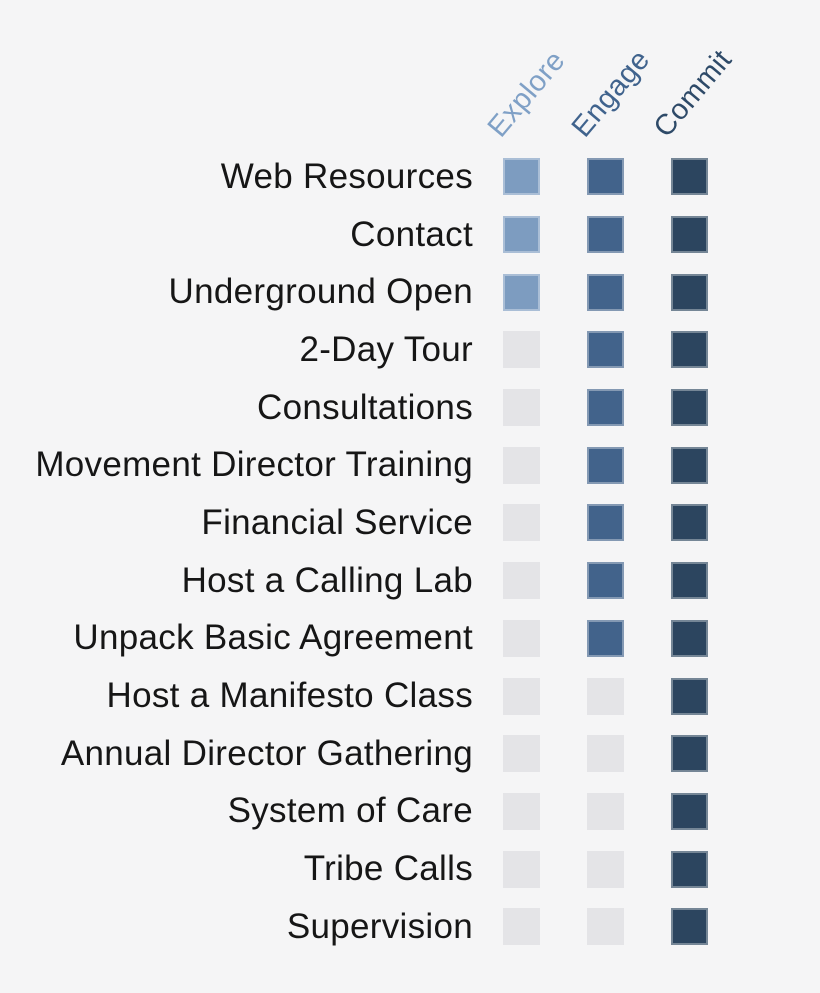  I want to click on column-header-commit: Commit, so click(693, 93).